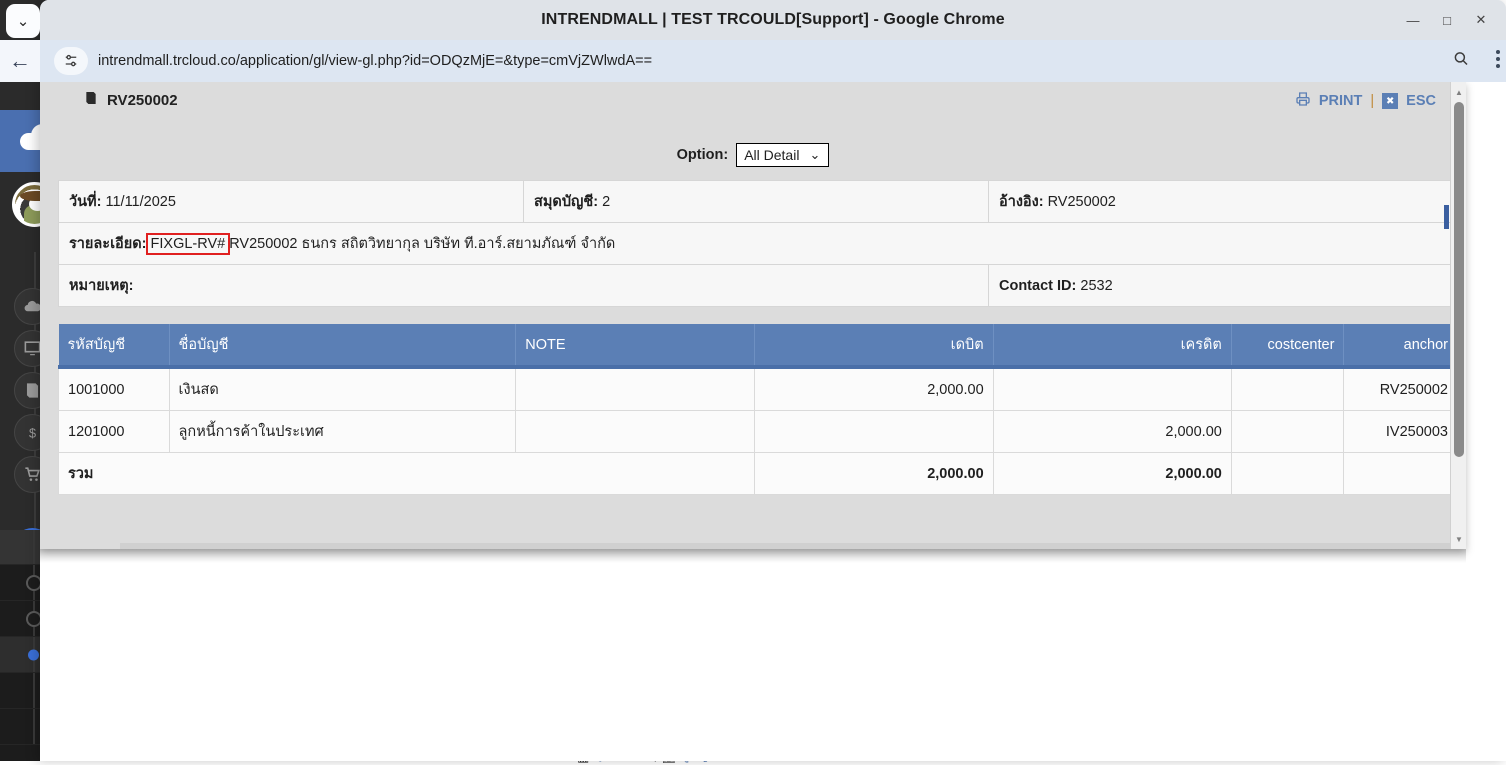 Image resolution: width=1506 pixels, height=765 pixels. Describe the element at coordinates (342, 432) in the screenshot. I see `cell-account-name: ลูกหนี้การค้าในประเทศ` at that location.